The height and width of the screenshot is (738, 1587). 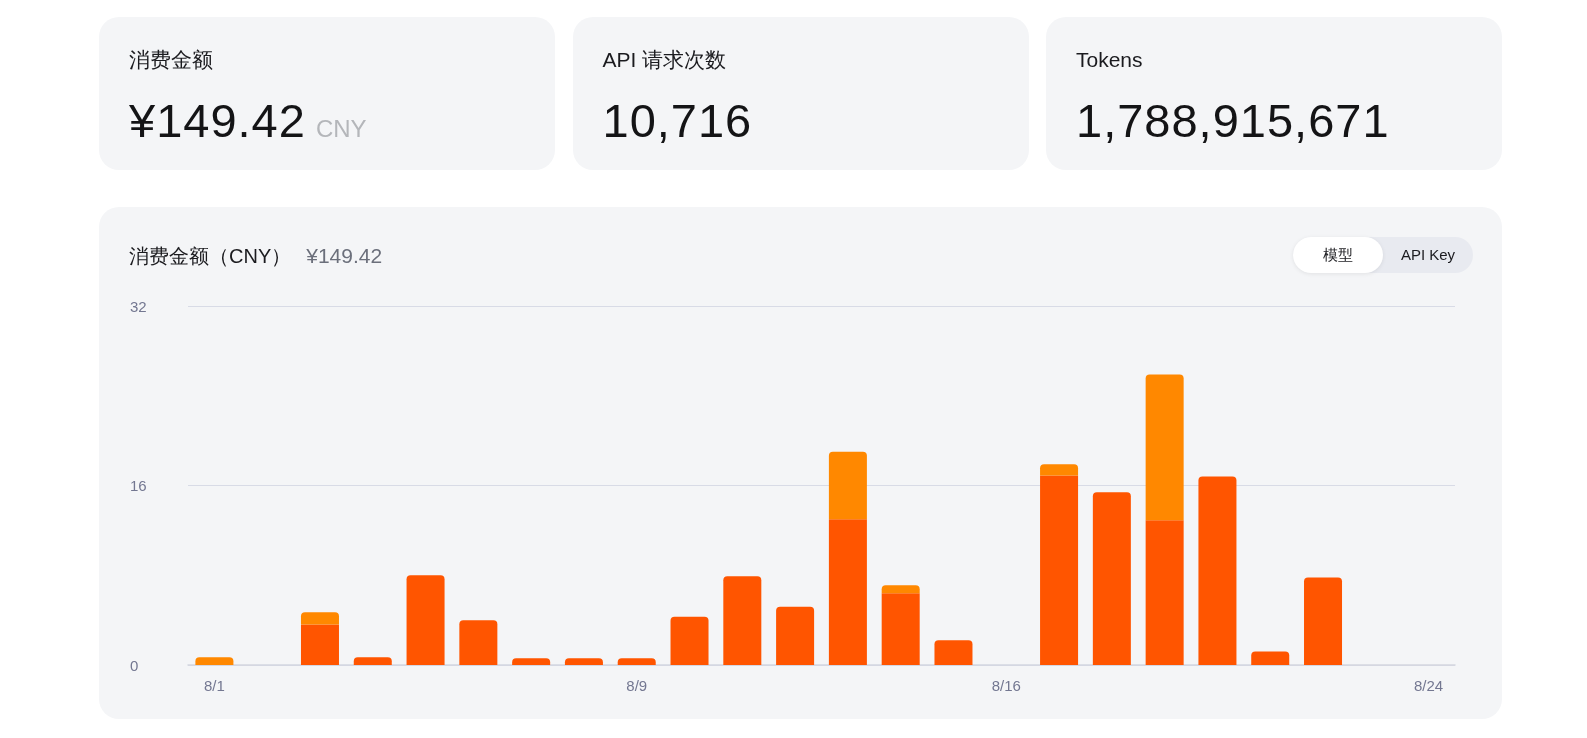 I want to click on toggle-button: 模型, so click(x=1338, y=255).